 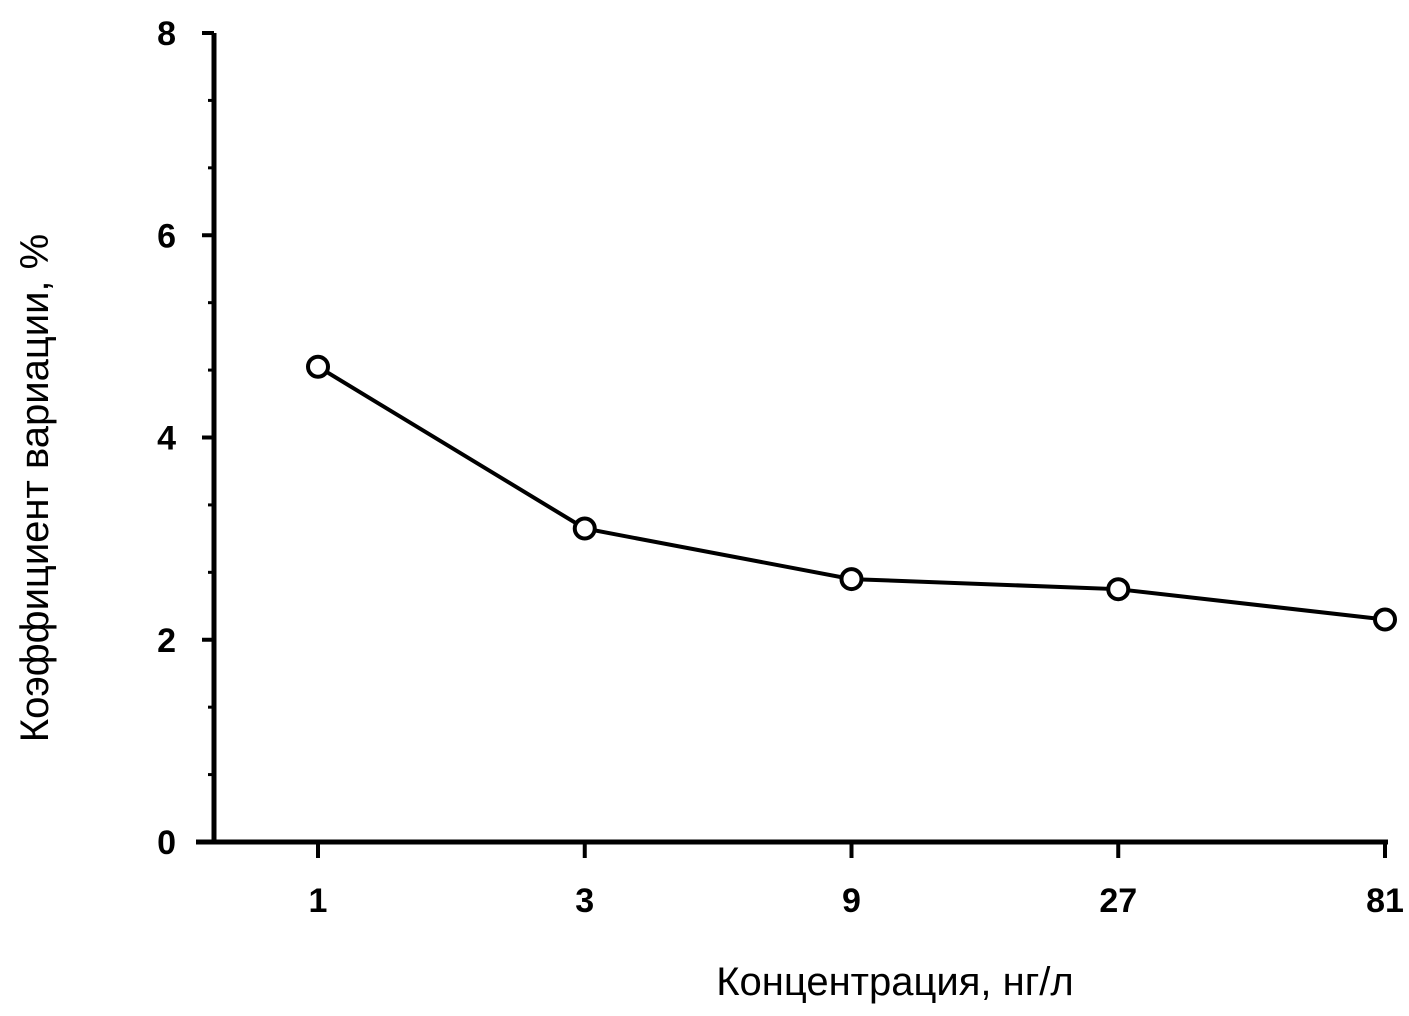 What do you see at coordinates (318, 901) in the screenshot?
I see `x-tick-label: 1` at bounding box center [318, 901].